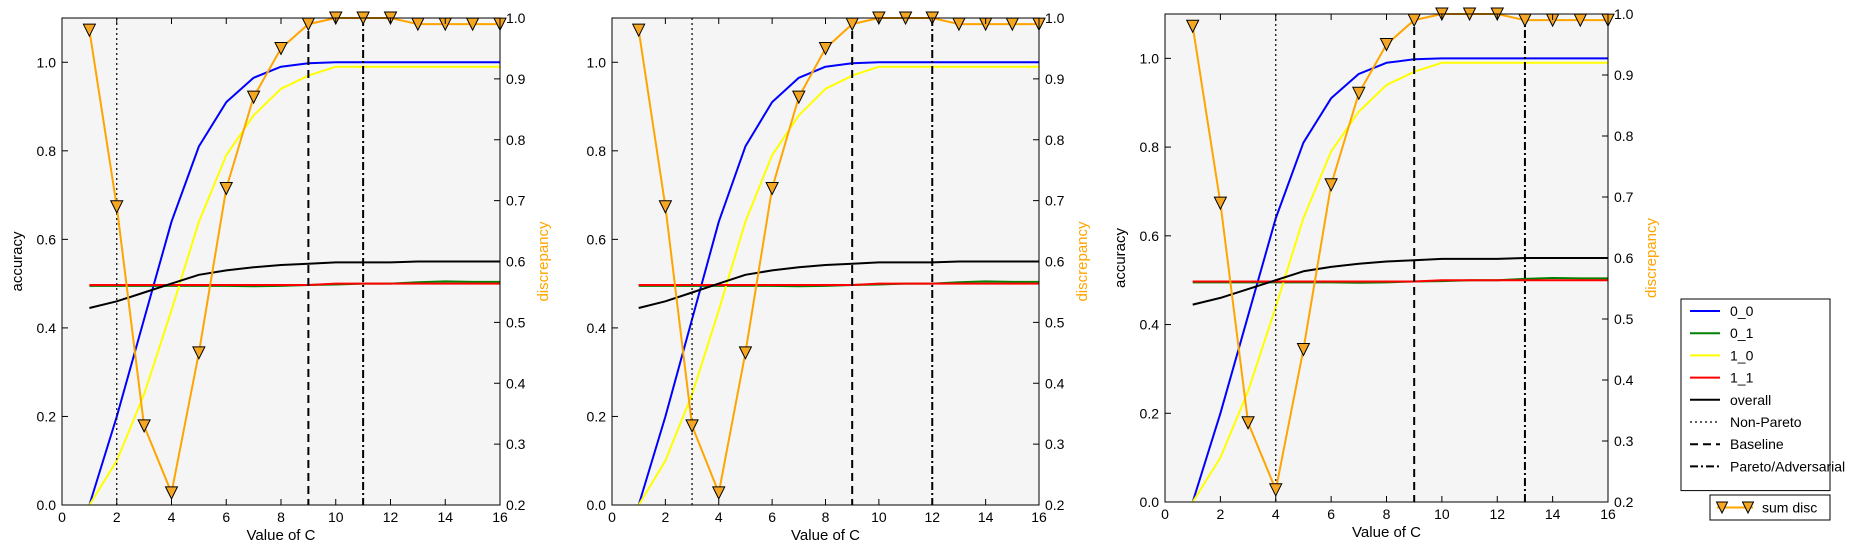 Image resolution: width=1874 pixels, height=556 pixels. What do you see at coordinates (1742, 355) in the screenshot?
I see `legend-label: 1_0` at bounding box center [1742, 355].